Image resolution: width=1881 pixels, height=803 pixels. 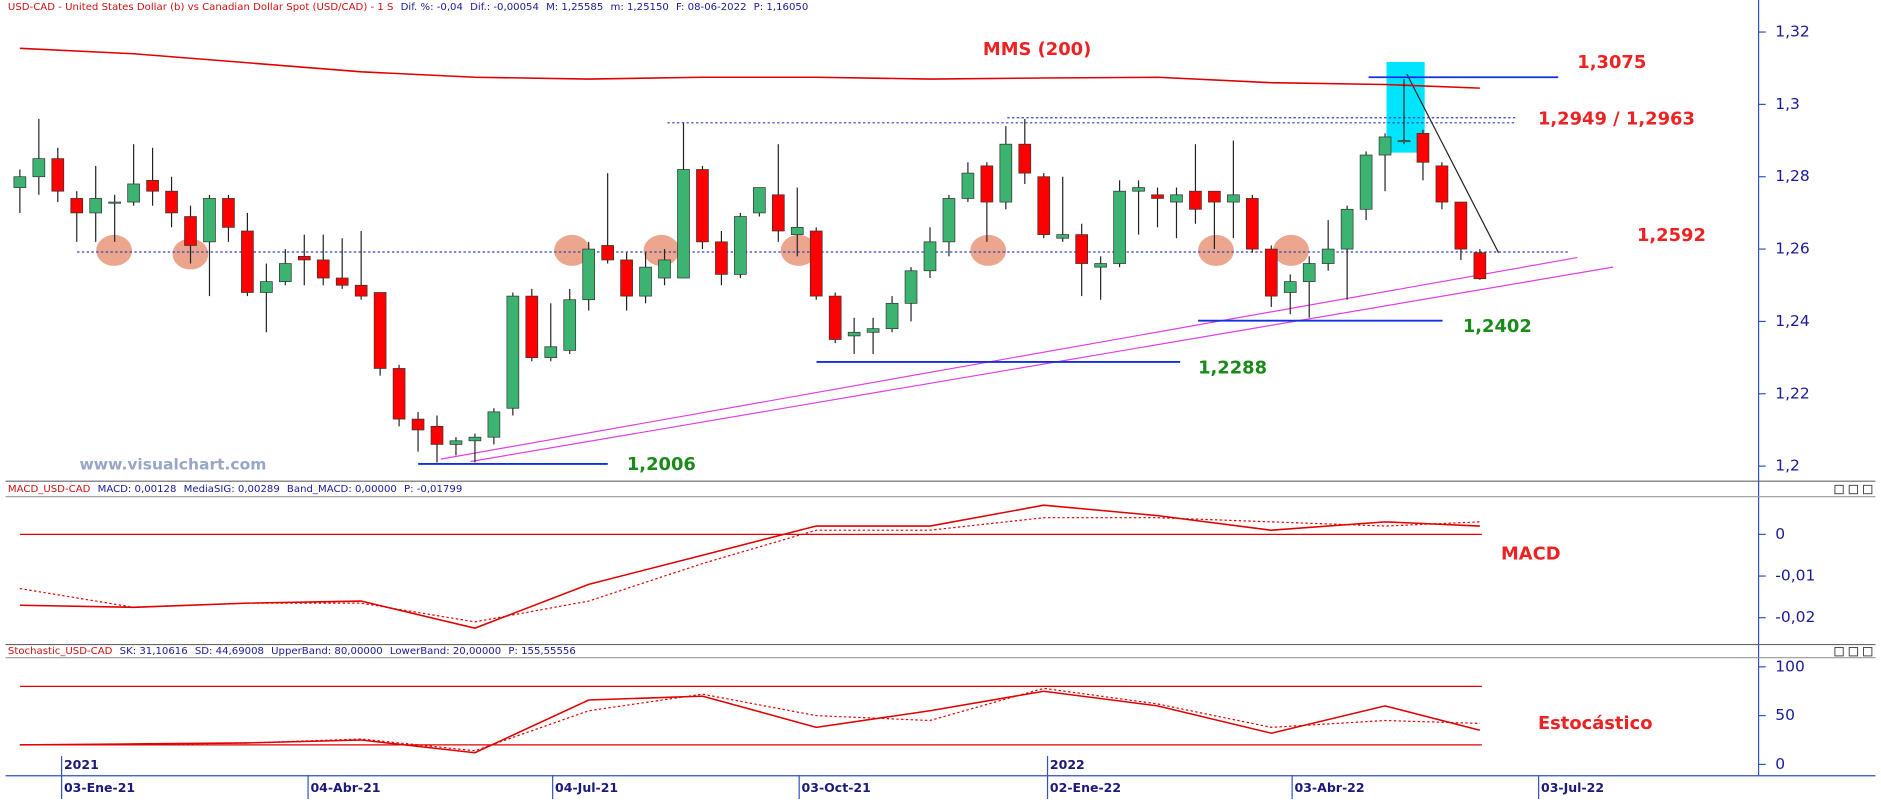 What do you see at coordinates (137, 489) in the screenshot?
I see `header-field: MACD: 0,00128` at bounding box center [137, 489].